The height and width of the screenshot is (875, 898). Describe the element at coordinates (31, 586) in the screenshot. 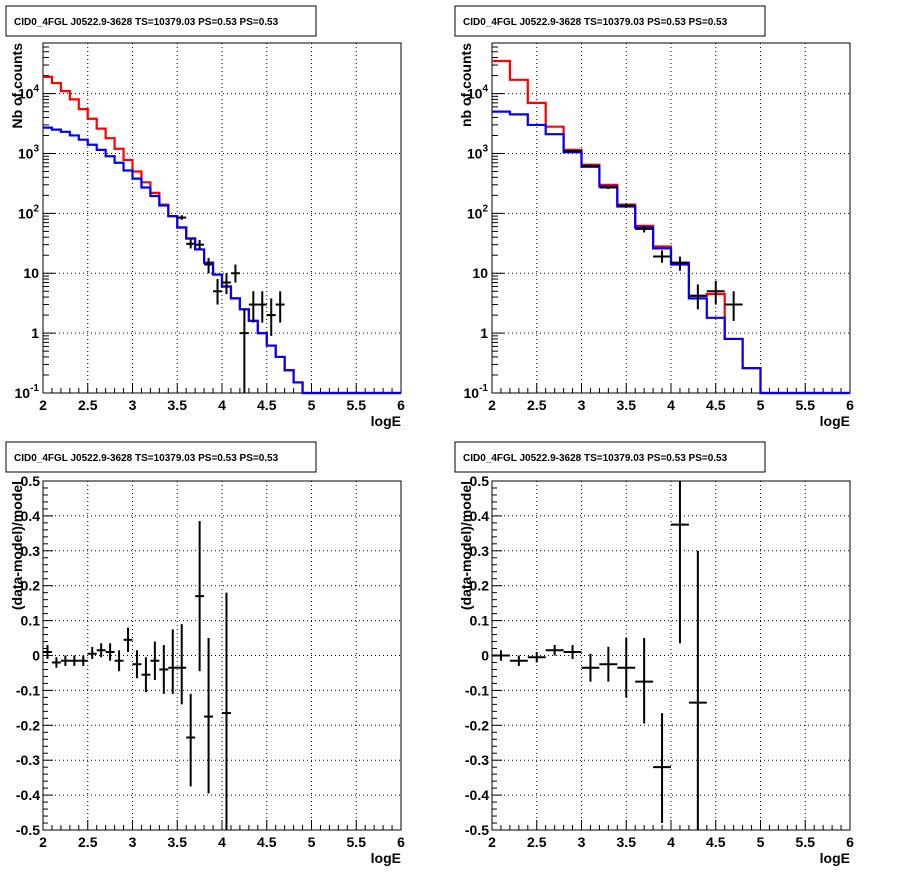

I see `y-tick-label: 0.2` at that location.